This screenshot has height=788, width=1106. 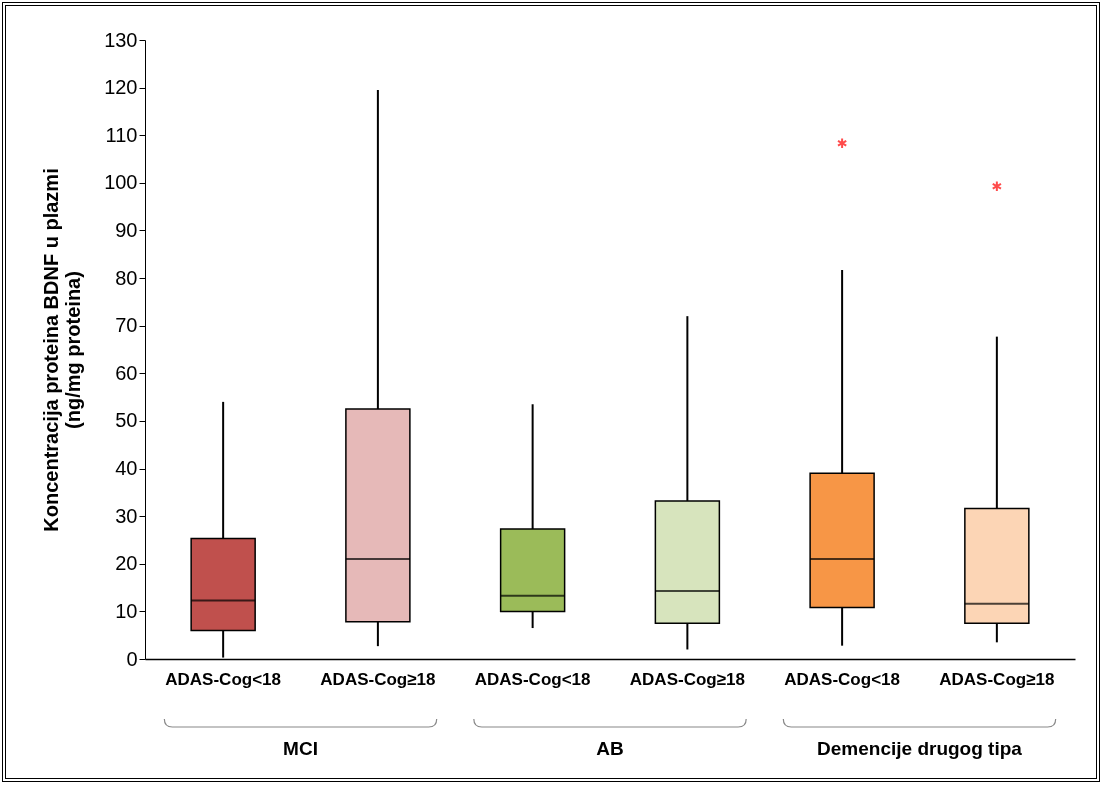 I want to click on y-tick-label: 30, so click(x=126, y=515).